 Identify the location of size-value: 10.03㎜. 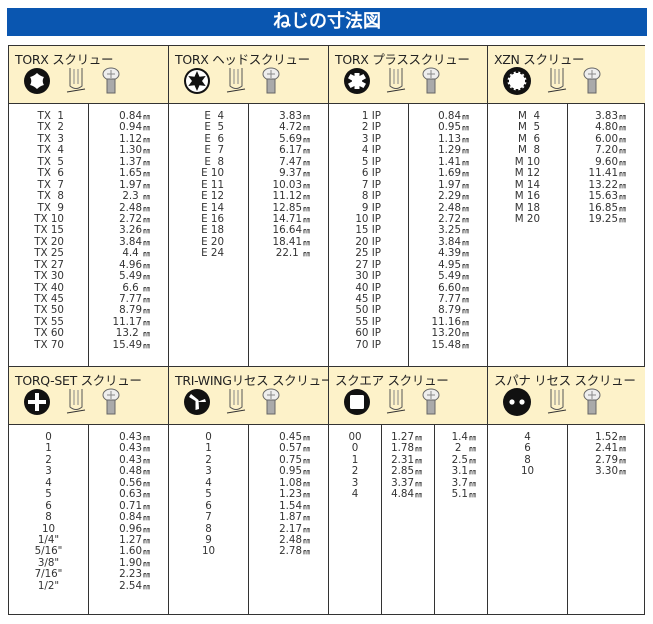
(291, 184).